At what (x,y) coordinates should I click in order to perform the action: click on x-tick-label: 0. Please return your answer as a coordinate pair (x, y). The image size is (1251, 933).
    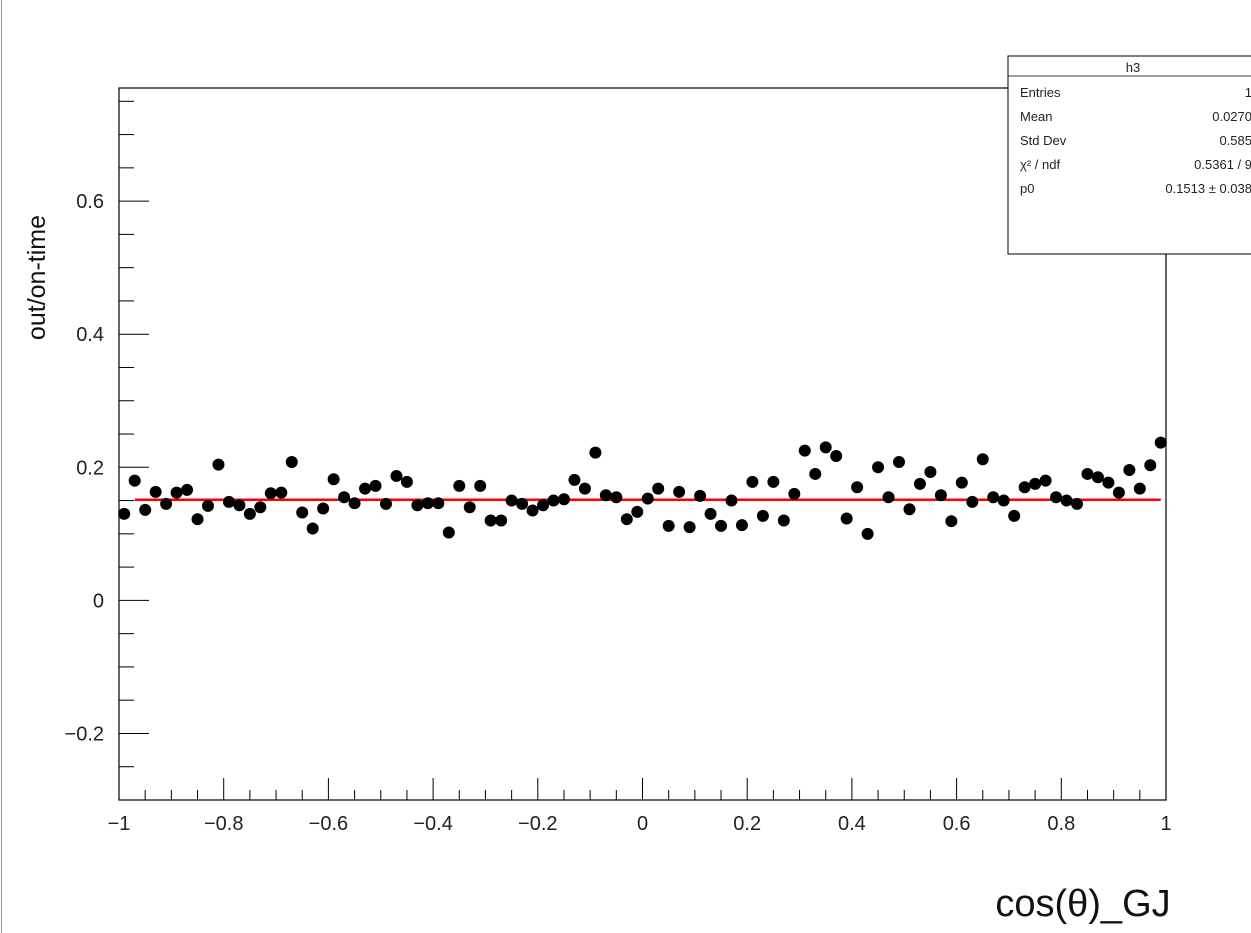
    Looking at the image, I should click on (642, 824).